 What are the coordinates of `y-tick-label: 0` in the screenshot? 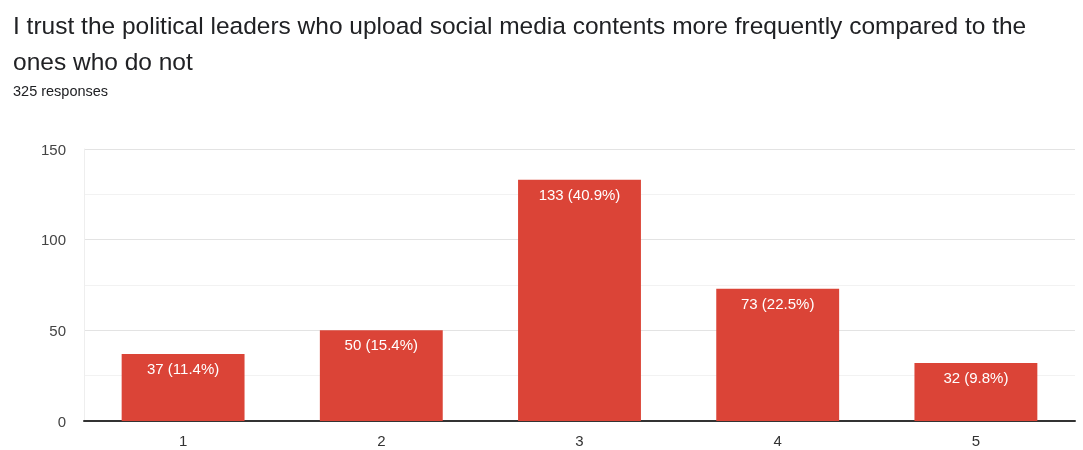 It's located at (61, 421).